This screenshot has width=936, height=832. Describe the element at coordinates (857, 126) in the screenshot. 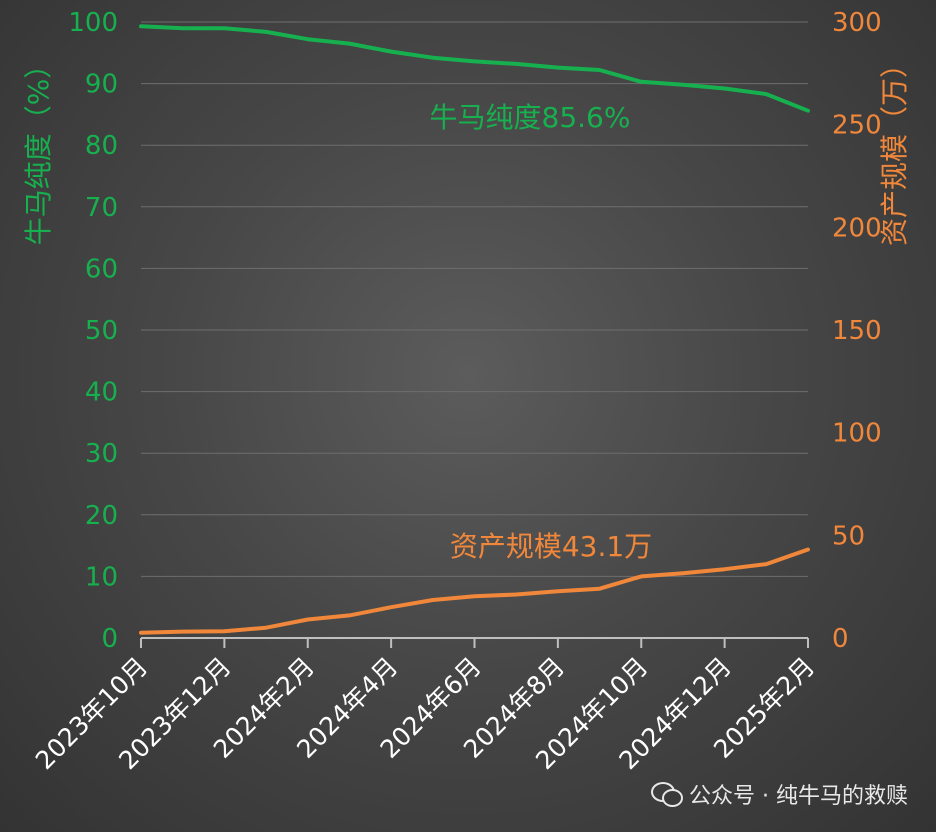

I see `right-tick-label: 250` at that location.